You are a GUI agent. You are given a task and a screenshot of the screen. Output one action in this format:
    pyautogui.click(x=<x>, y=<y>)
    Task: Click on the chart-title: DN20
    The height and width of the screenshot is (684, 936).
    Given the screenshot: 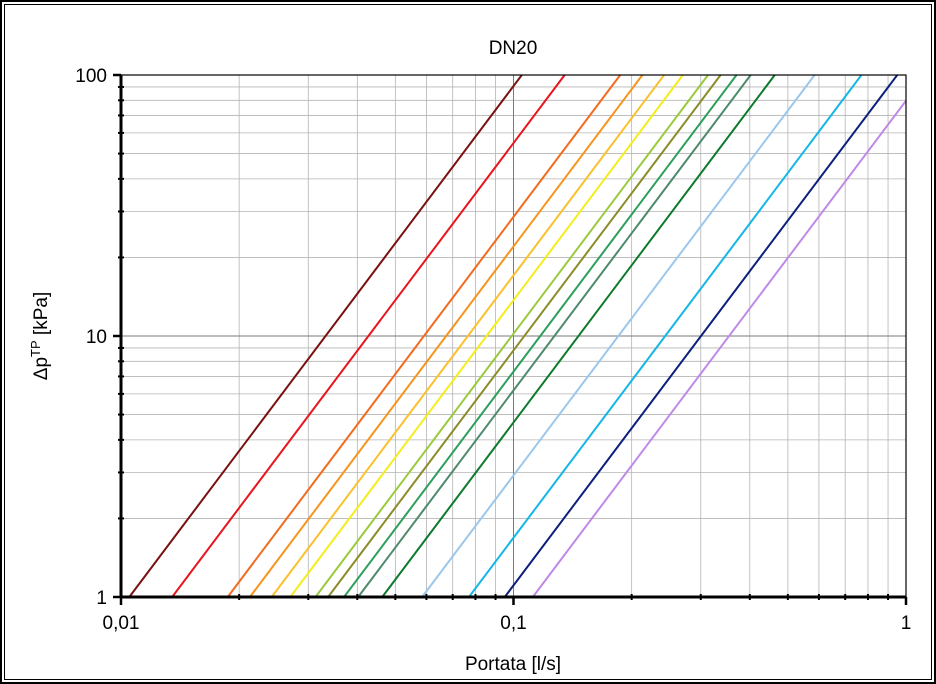 What is the action you would take?
    pyautogui.click(x=513, y=48)
    